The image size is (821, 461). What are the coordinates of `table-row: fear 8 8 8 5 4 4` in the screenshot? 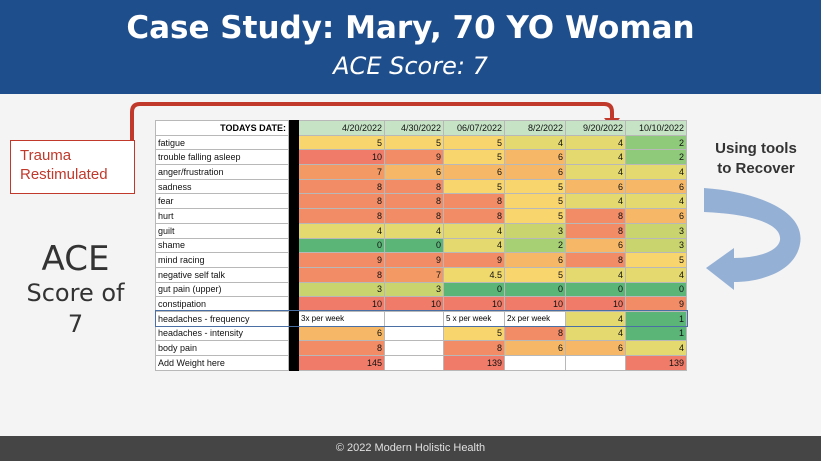 It's located at (421, 201).